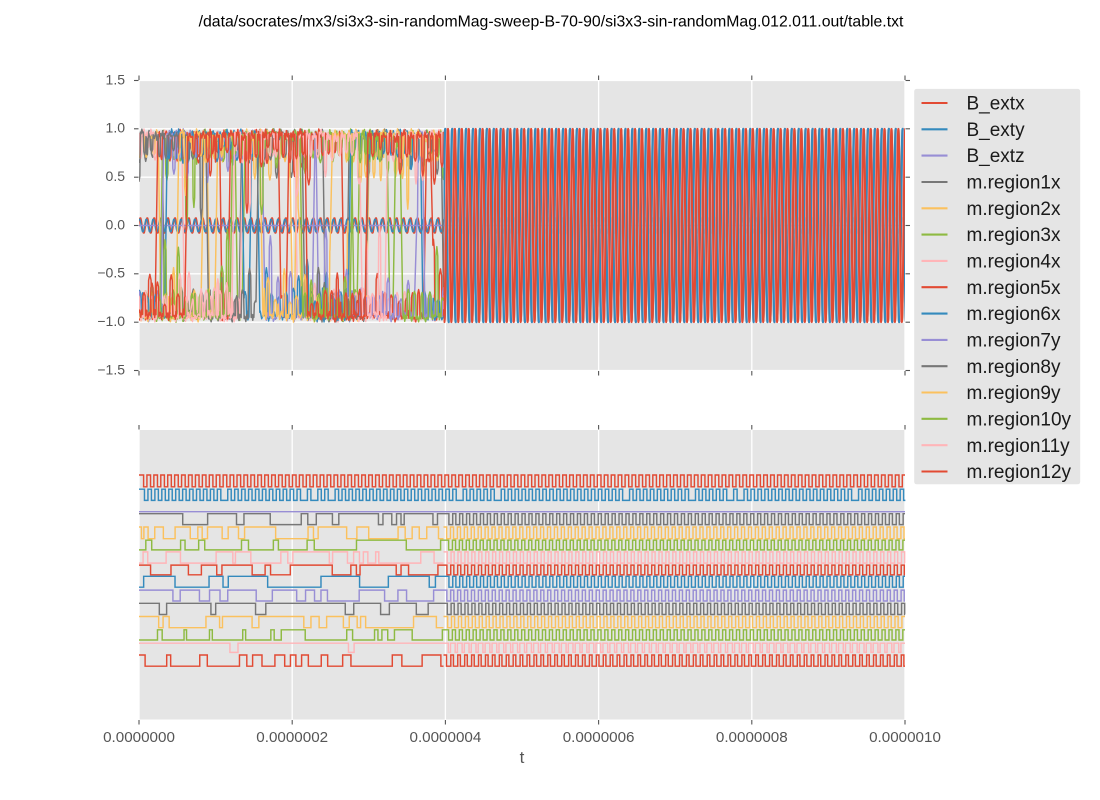  What do you see at coordinates (522, 757) in the screenshot?
I see `svg-text: t` at bounding box center [522, 757].